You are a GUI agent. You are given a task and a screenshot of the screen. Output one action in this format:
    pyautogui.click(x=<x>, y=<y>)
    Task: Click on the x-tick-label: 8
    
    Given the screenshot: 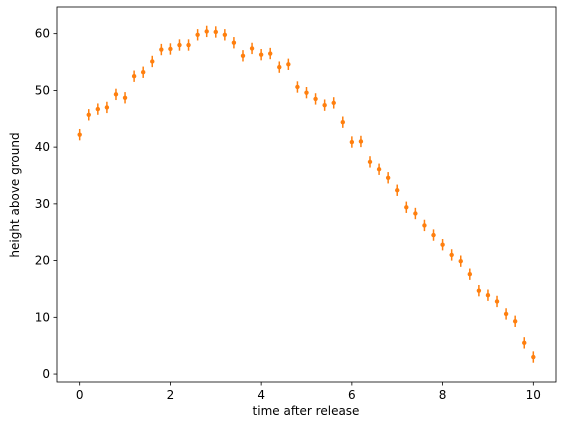 What is the action you would take?
    pyautogui.click(x=443, y=395)
    